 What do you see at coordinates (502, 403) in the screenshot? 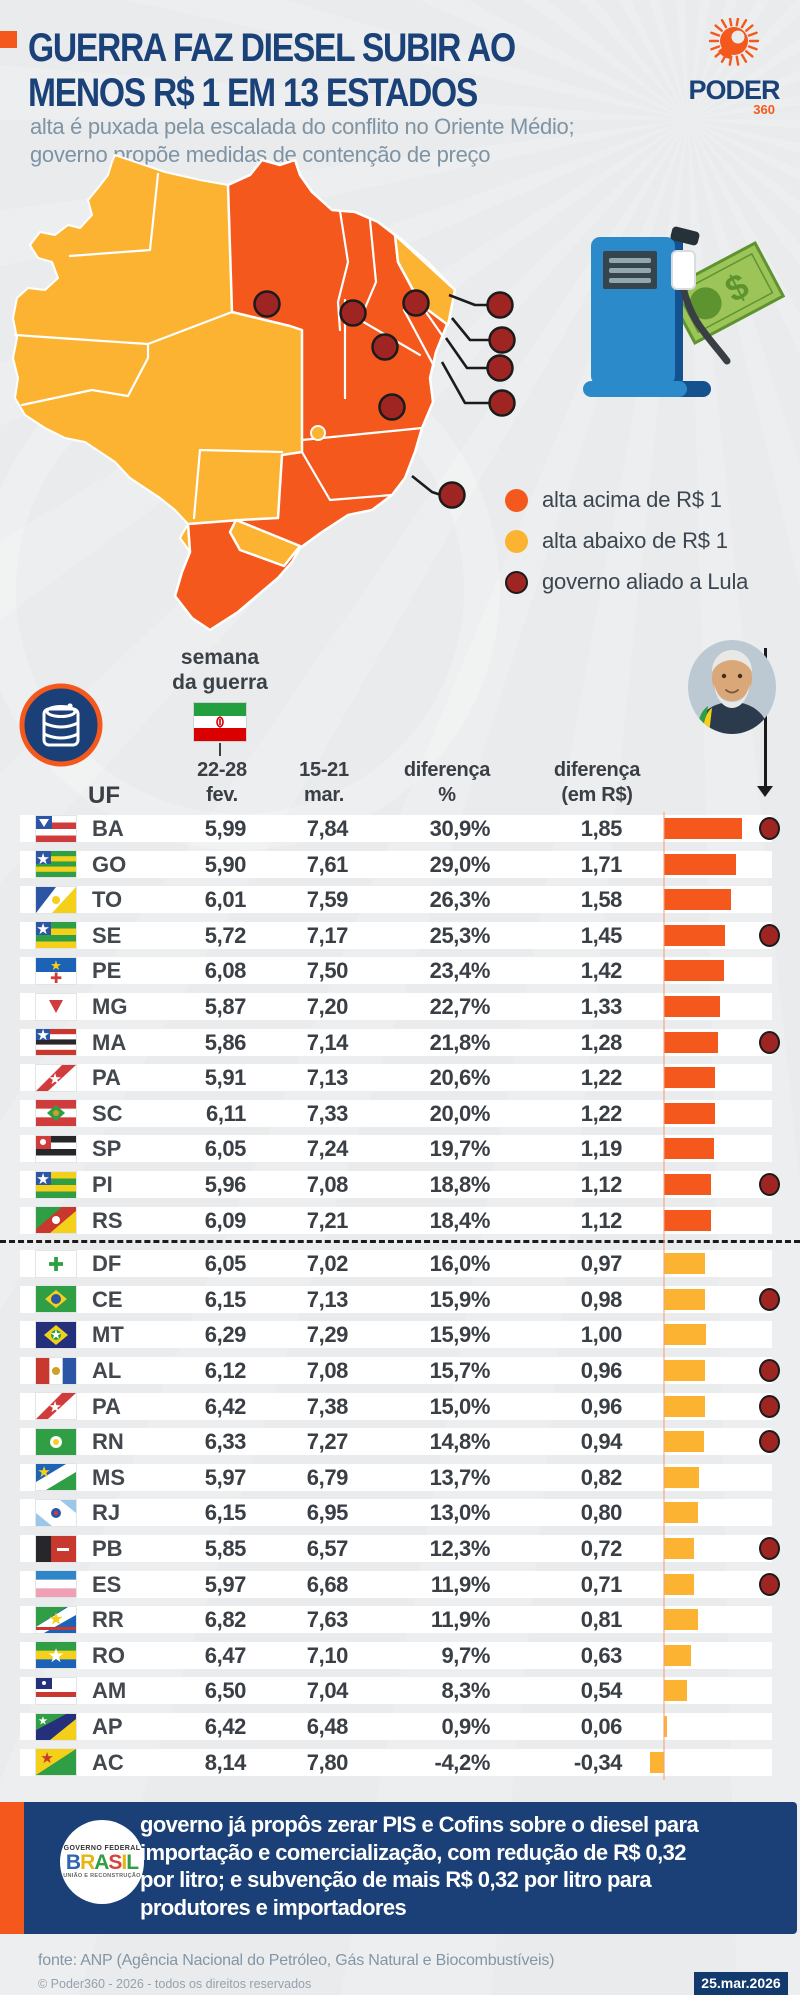
I see `map-dot-SE` at bounding box center [502, 403].